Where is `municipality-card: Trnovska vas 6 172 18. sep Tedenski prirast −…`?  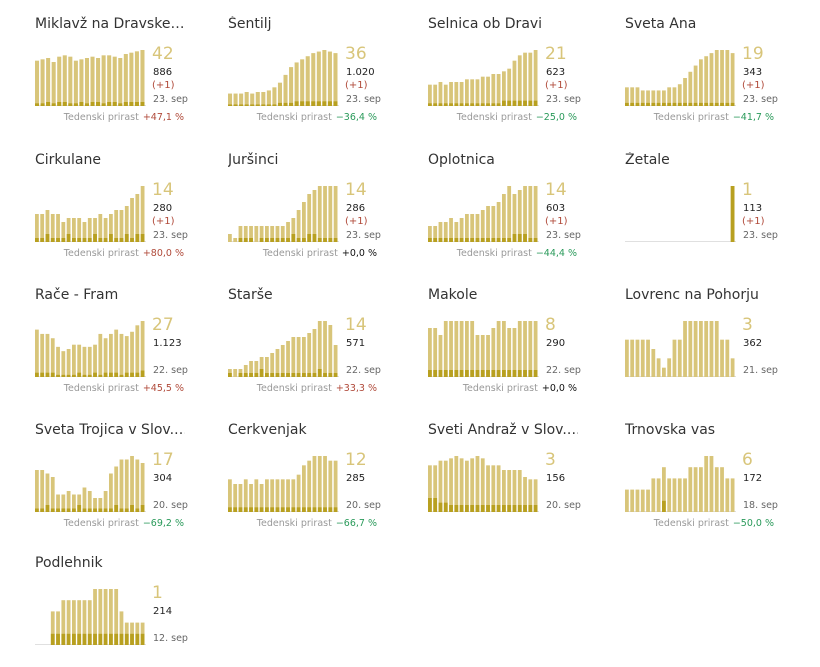 municipality-card: Trnovska vas 6 172 18. sep Tedenski prirast −… is located at coordinates (688, 470).